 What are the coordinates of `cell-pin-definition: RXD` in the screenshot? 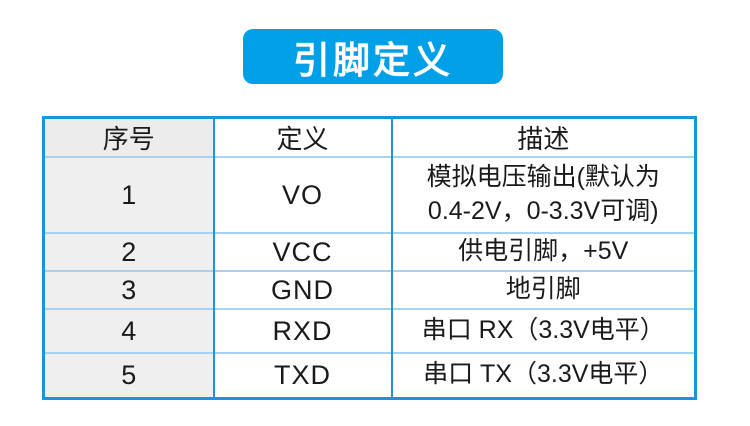 It's located at (302, 330).